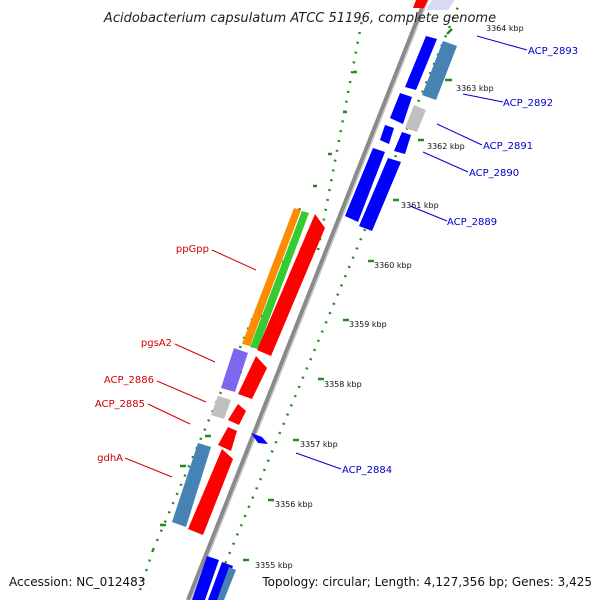 The width and height of the screenshot is (600, 600). I want to click on tick-label: 3364 kbp, so click(505, 28).